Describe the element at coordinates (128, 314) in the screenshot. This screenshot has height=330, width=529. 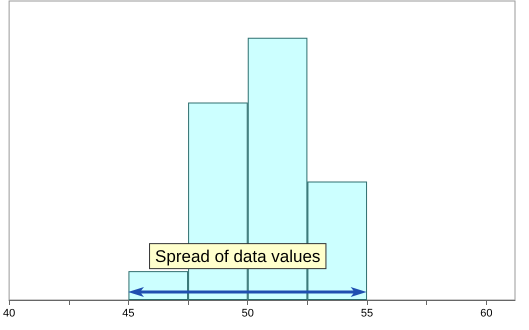
I see `x-tick-label: 45` at that location.